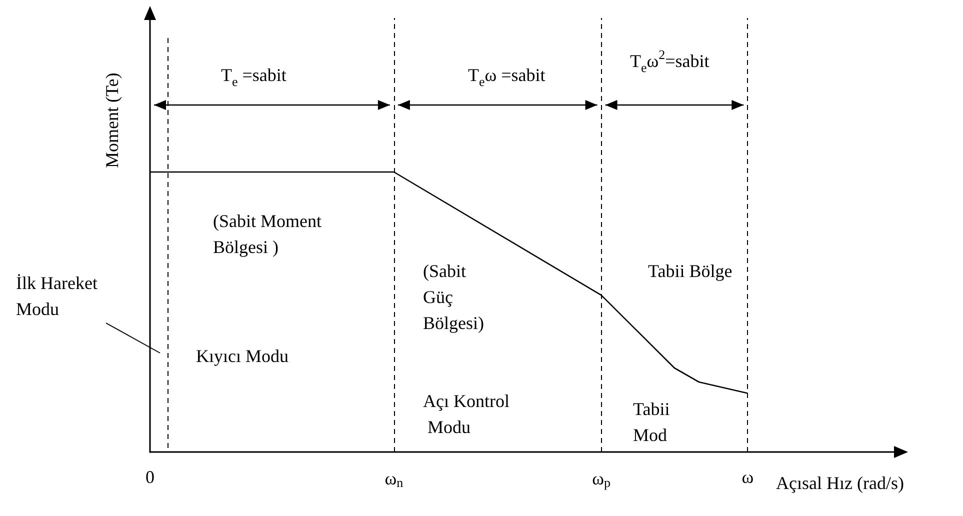 The height and width of the screenshot is (516, 963). I want to click on annotation: Tabii Bölge, so click(690, 271).